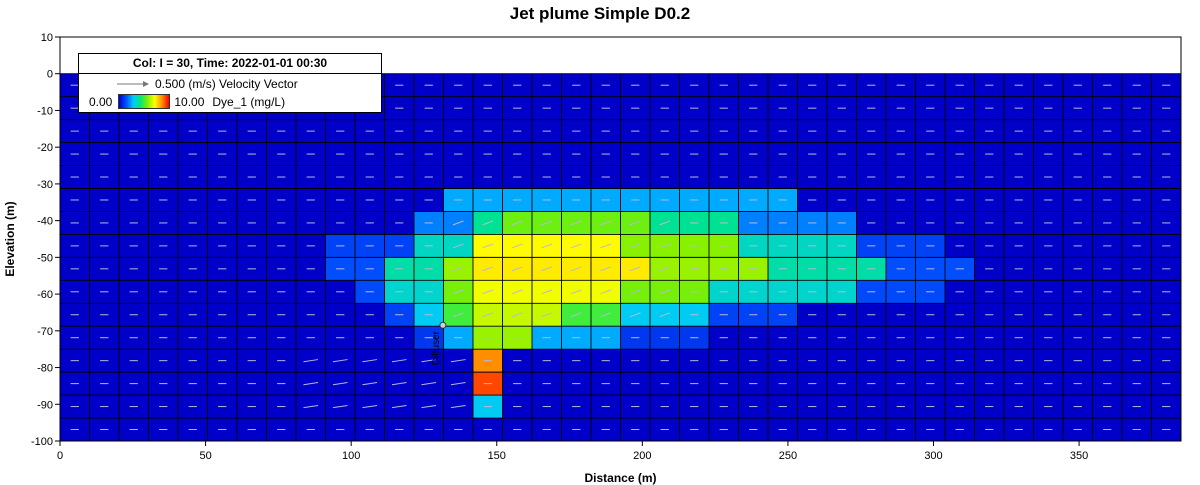  I want to click on legend-scale-row: 0.00 10.00 Dye_1 (mg/L), so click(187, 101).